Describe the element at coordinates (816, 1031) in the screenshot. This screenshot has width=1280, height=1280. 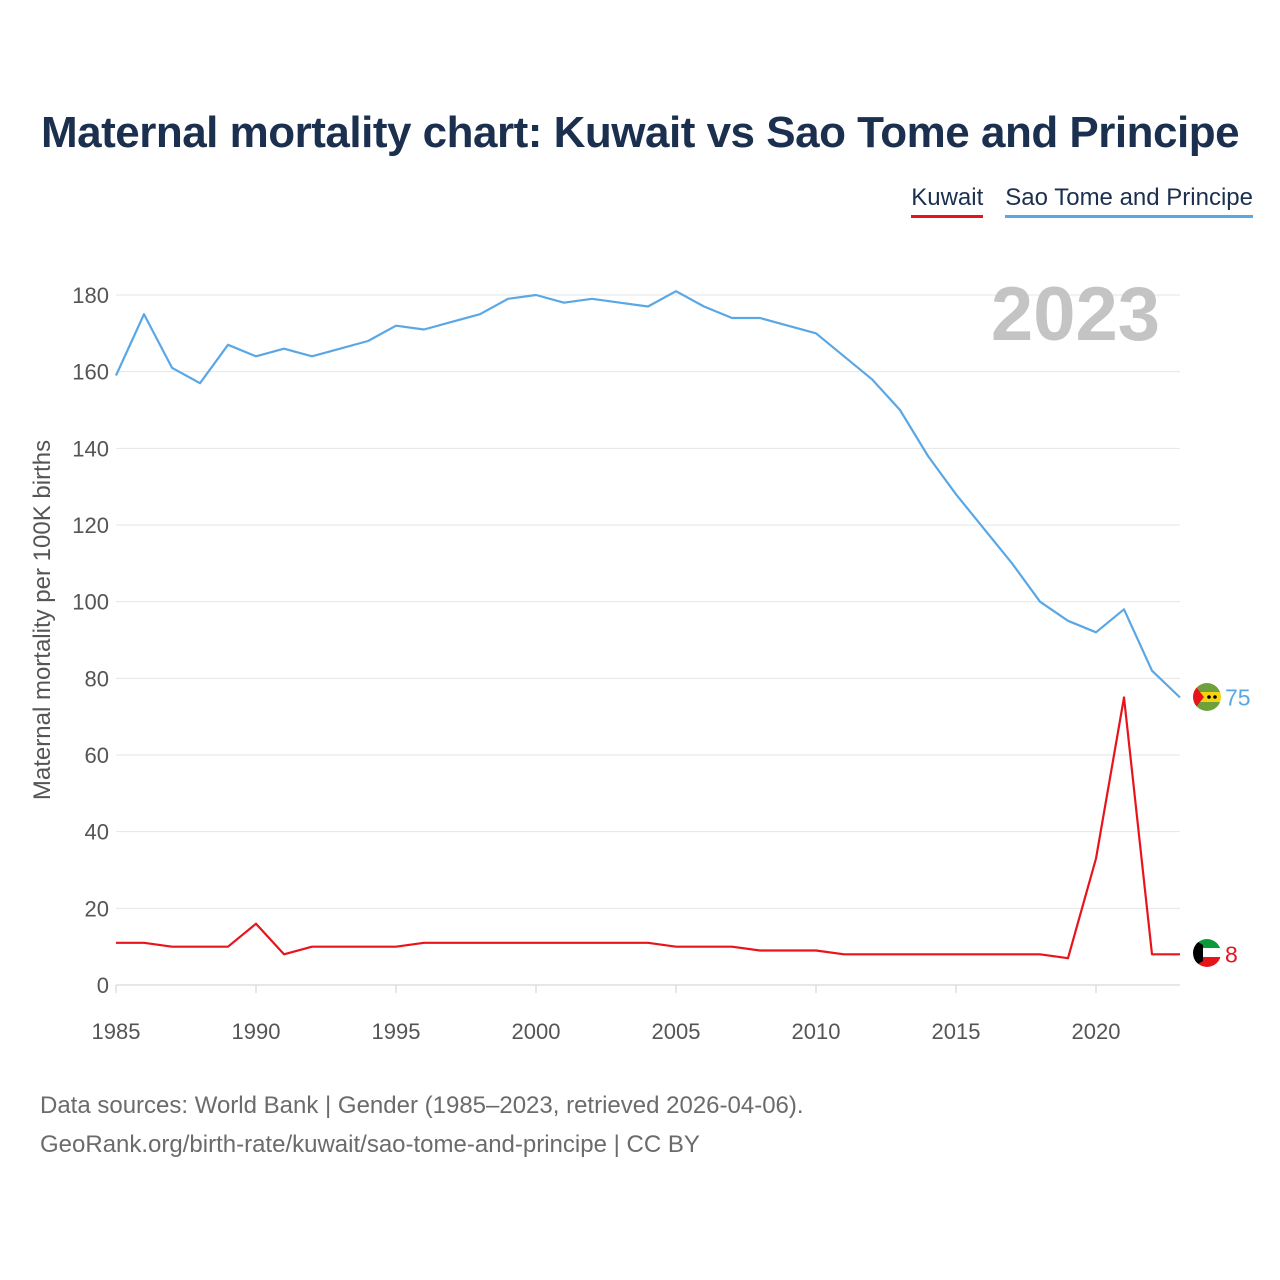
I see `x-tick-label: 2010` at that location.